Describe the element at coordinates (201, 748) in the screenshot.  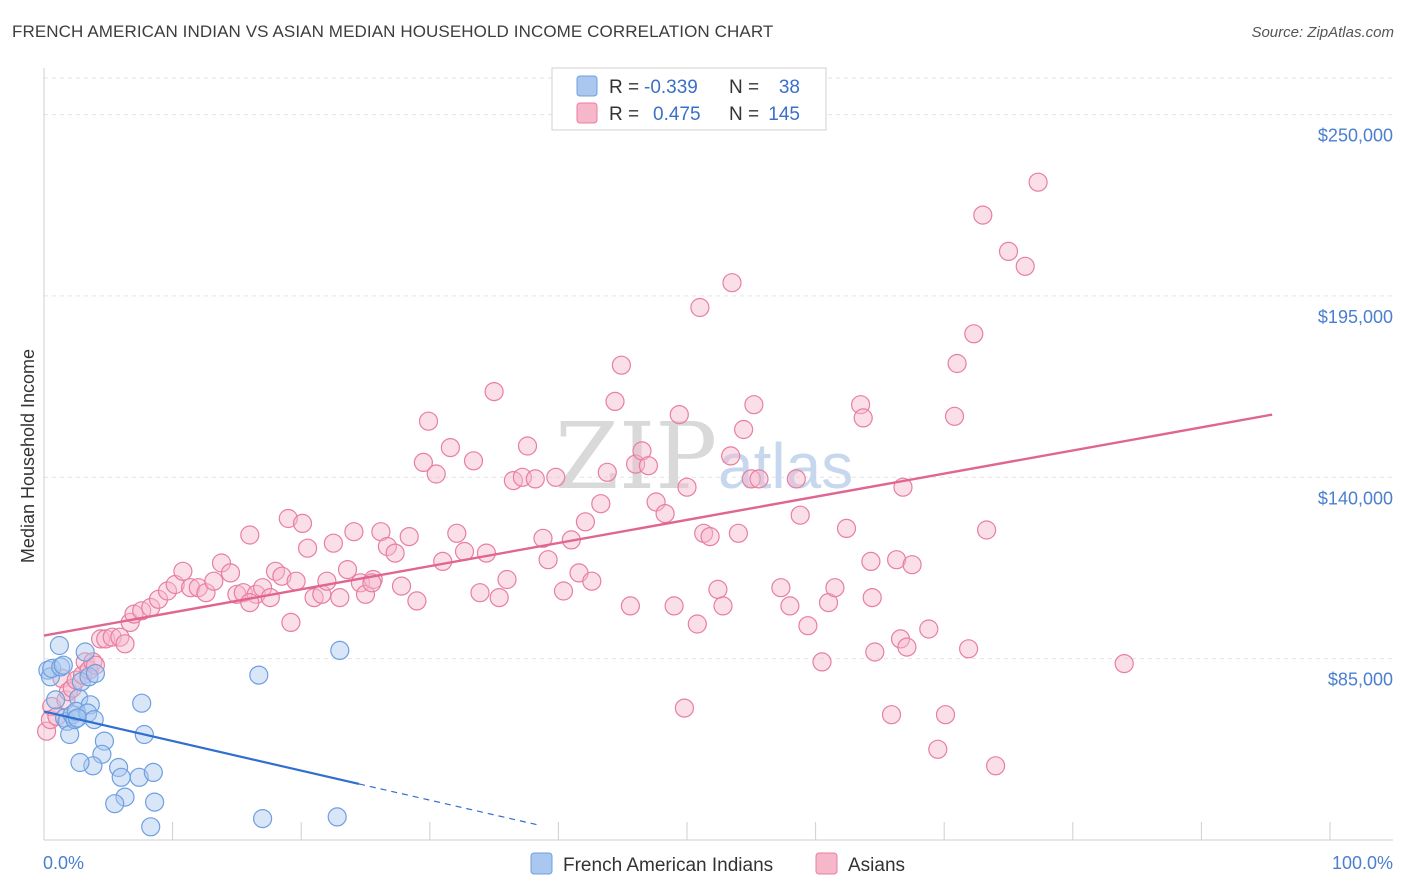
I see `trend-line-blue` at that location.